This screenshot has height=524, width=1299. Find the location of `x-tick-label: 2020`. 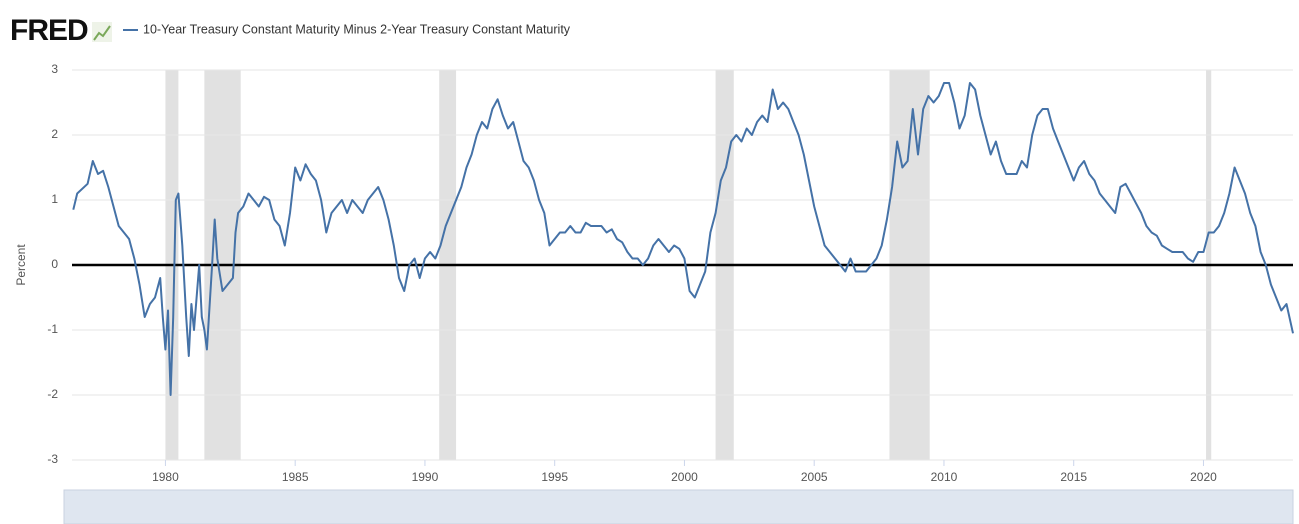

x-tick-label: 2020 is located at coordinates (1203, 477).